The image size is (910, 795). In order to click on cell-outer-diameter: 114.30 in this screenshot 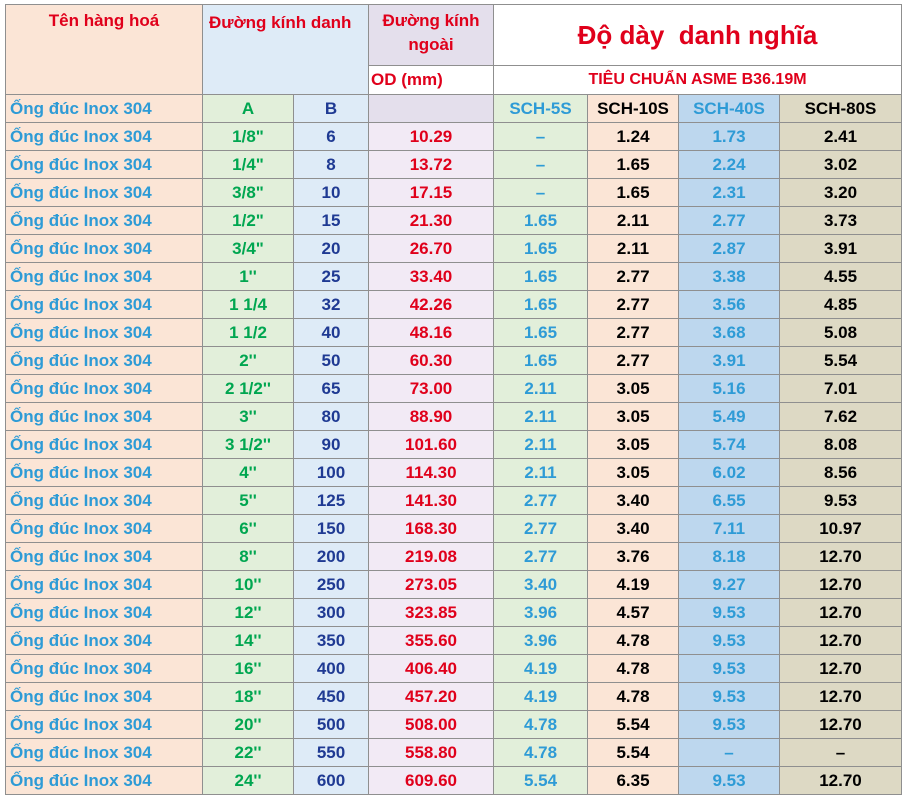, I will do `click(431, 472)`.